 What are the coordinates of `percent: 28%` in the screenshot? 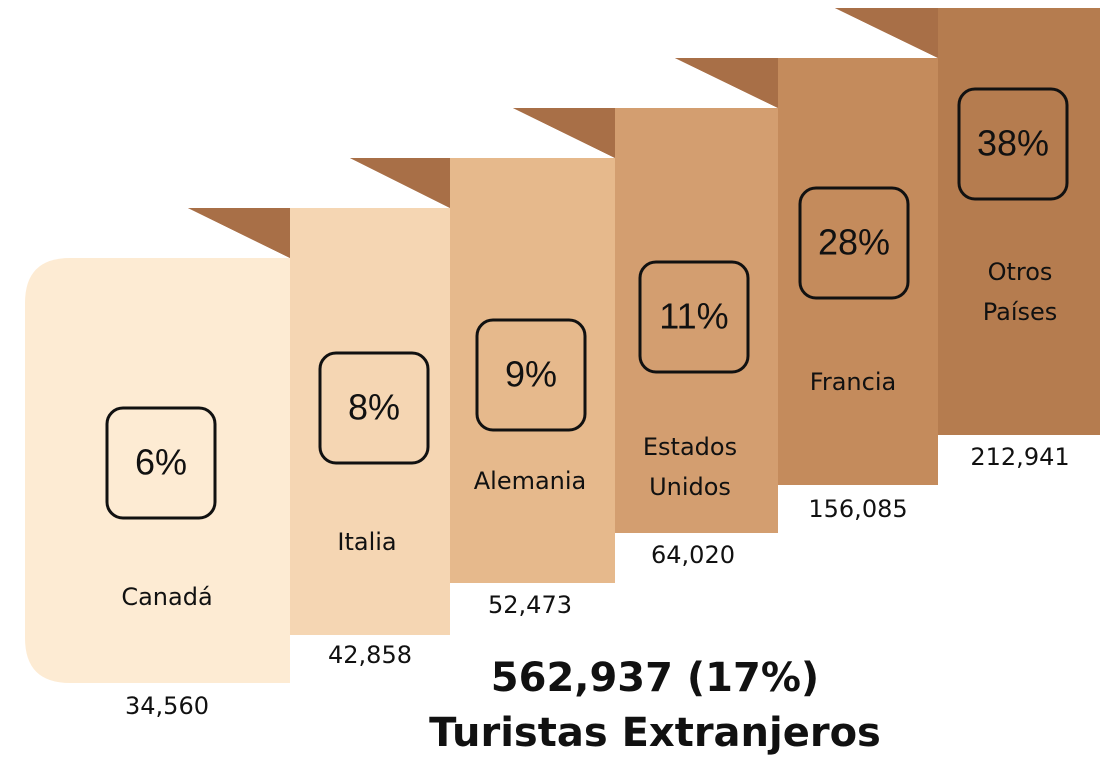 It's located at (854, 242).